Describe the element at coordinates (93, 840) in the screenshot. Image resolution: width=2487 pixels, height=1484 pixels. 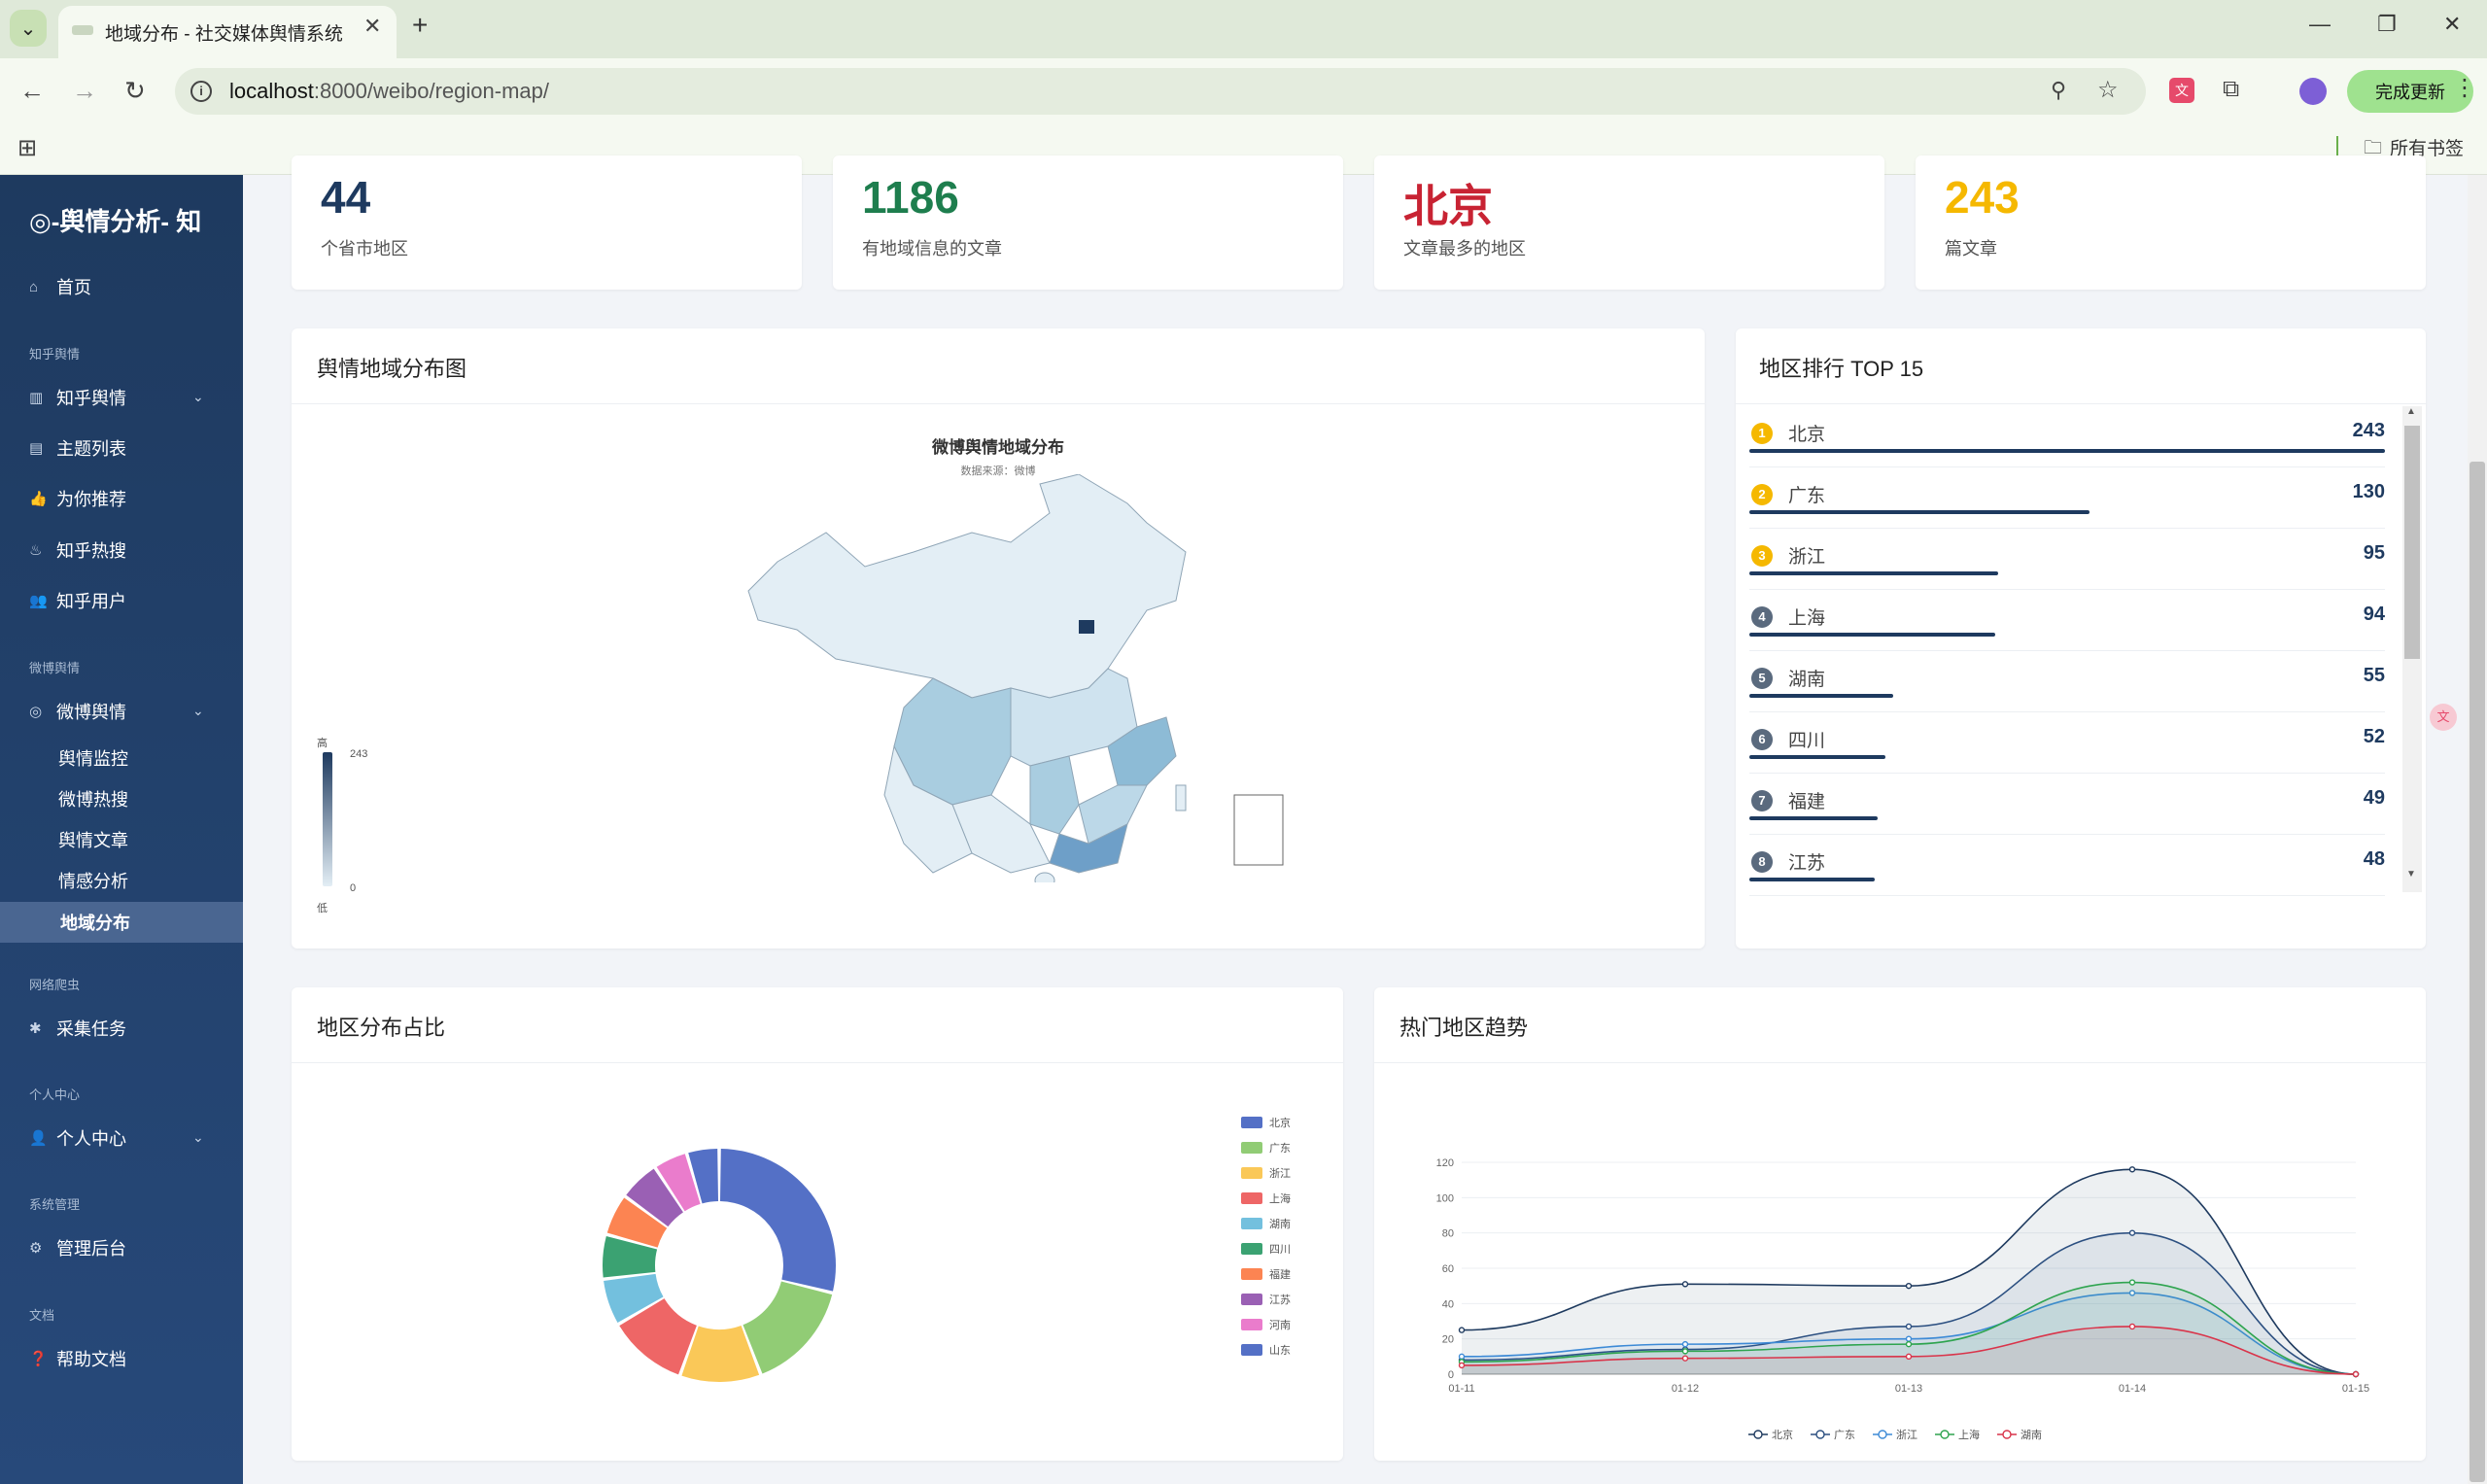
I see `sidebar-item-articles: 舆情文章` at that location.